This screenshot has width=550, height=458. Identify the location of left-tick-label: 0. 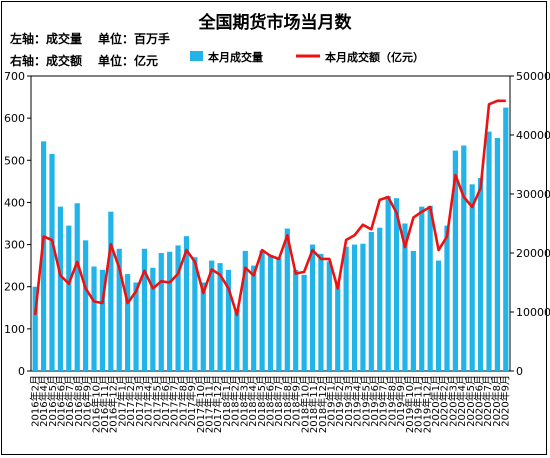
(21, 371).